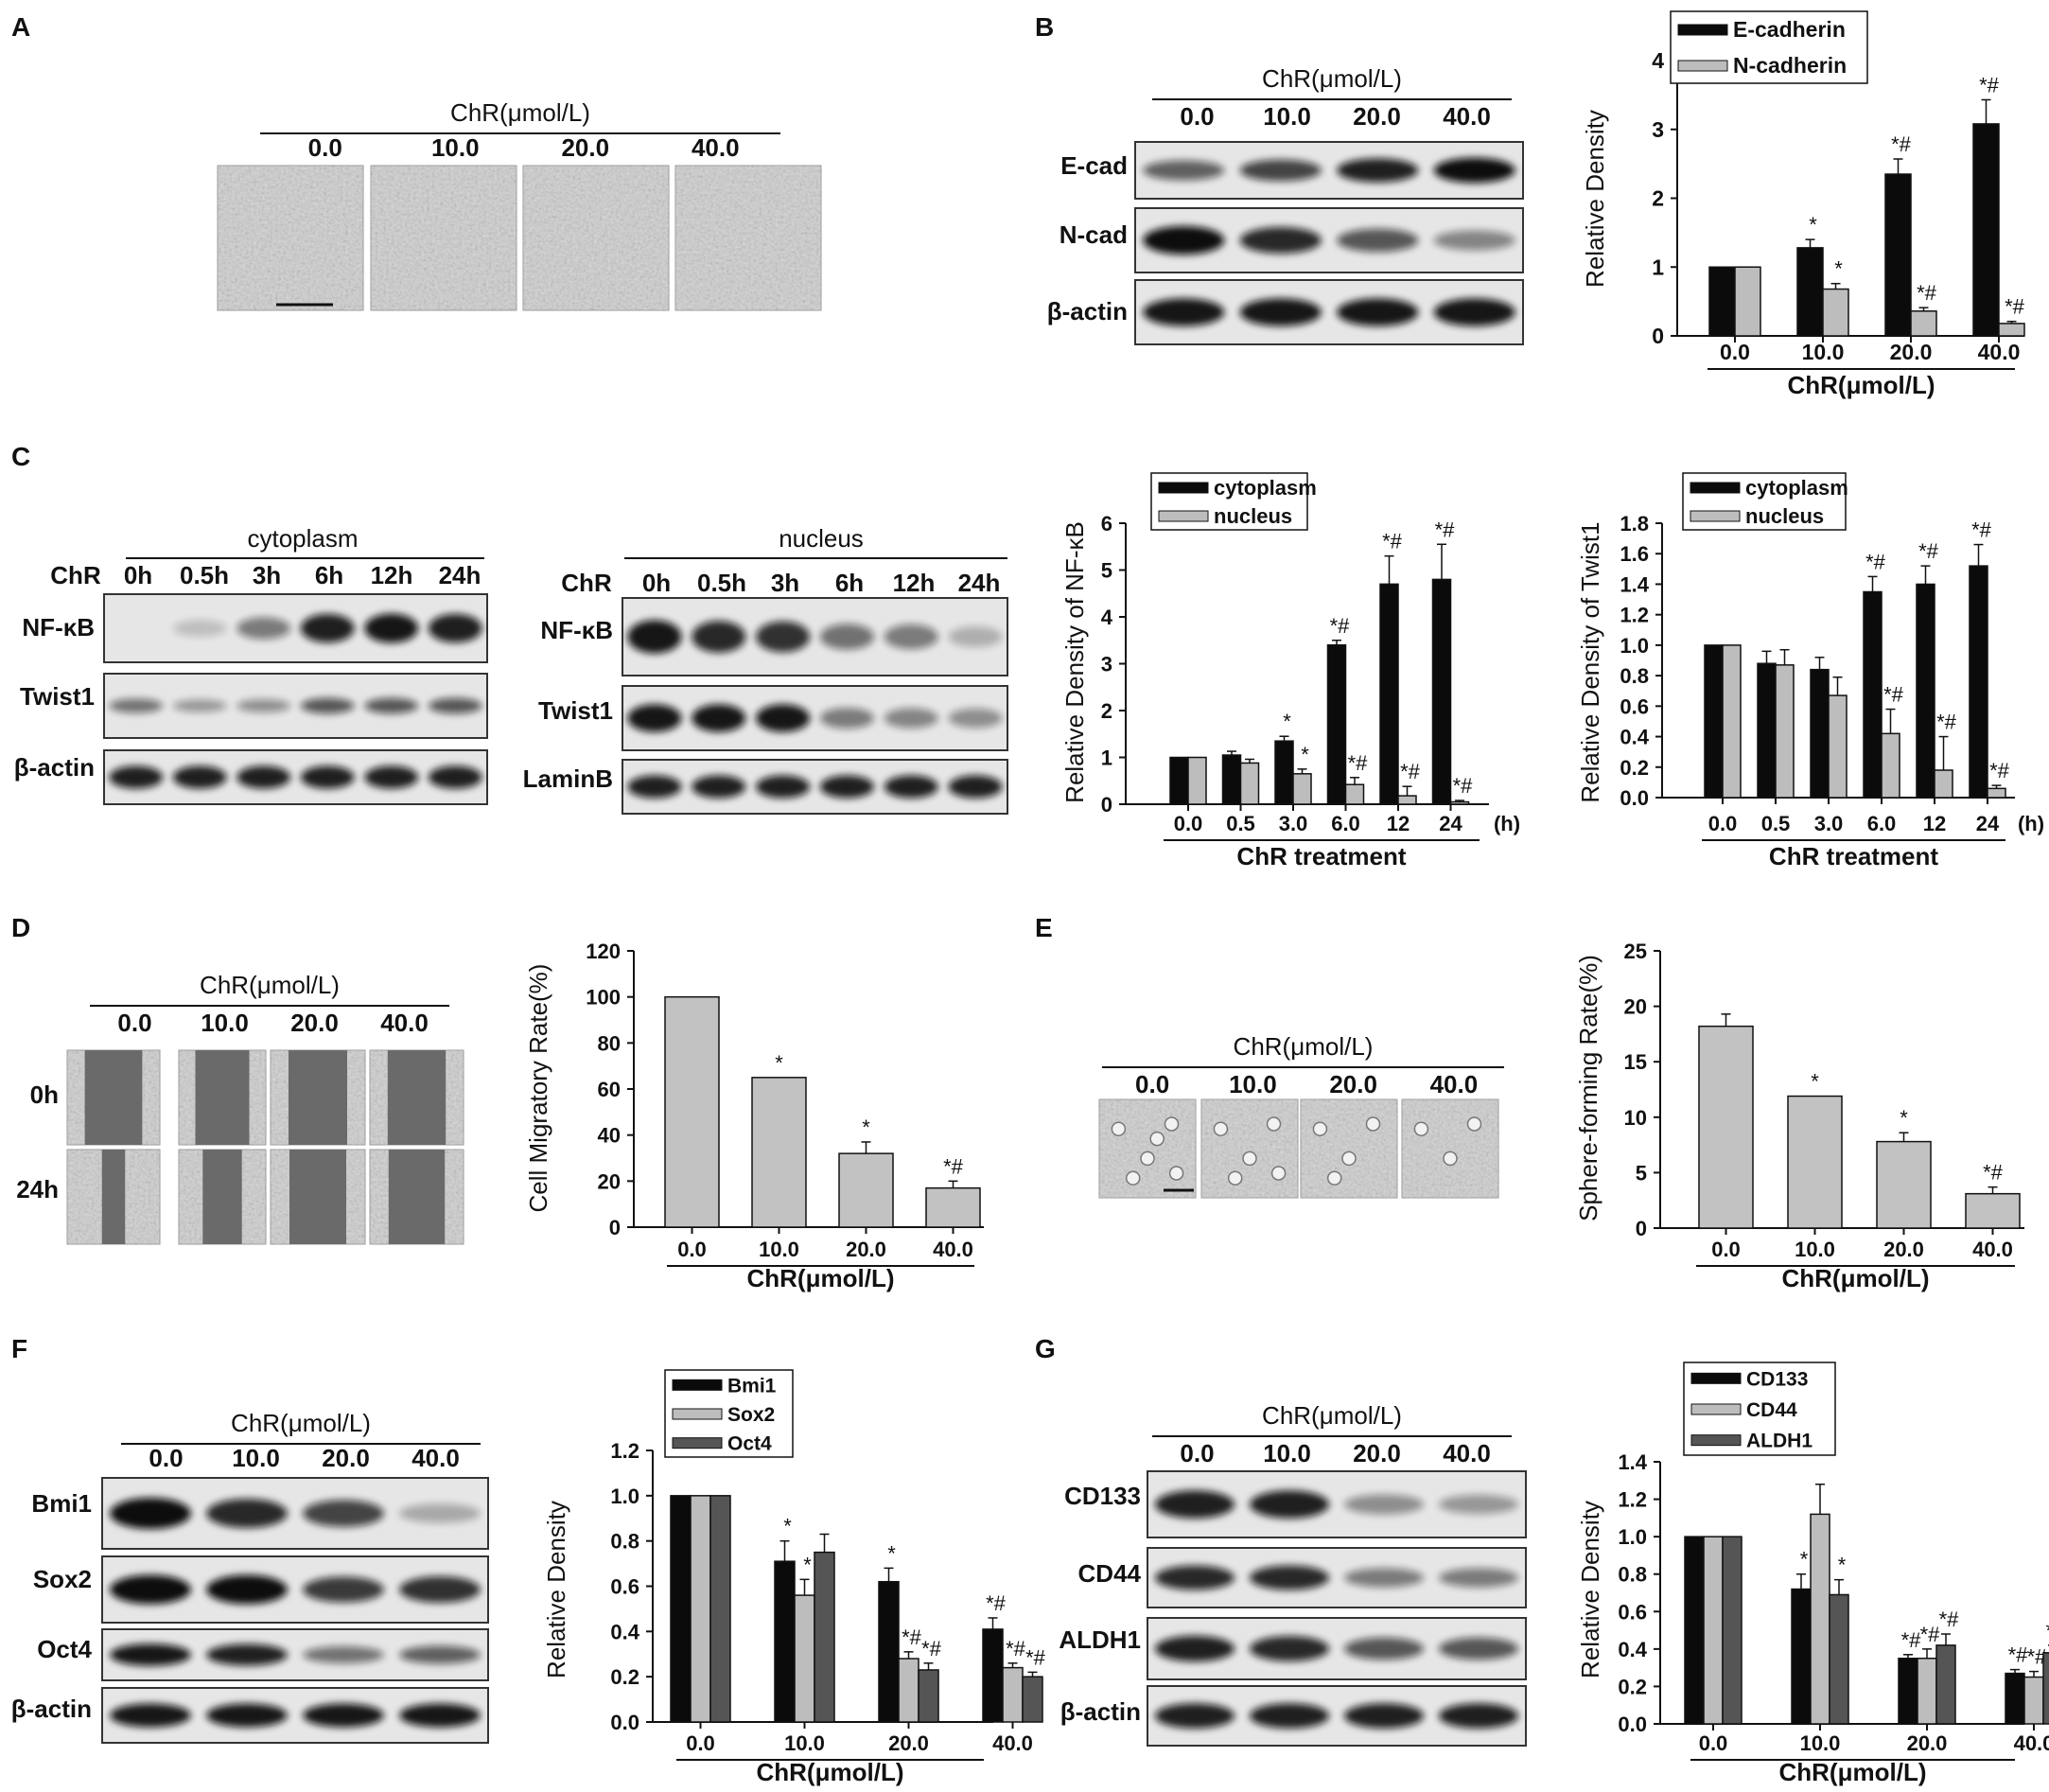  What do you see at coordinates (317, 1197) in the screenshot?
I see `D-scratch` at bounding box center [317, 1197].